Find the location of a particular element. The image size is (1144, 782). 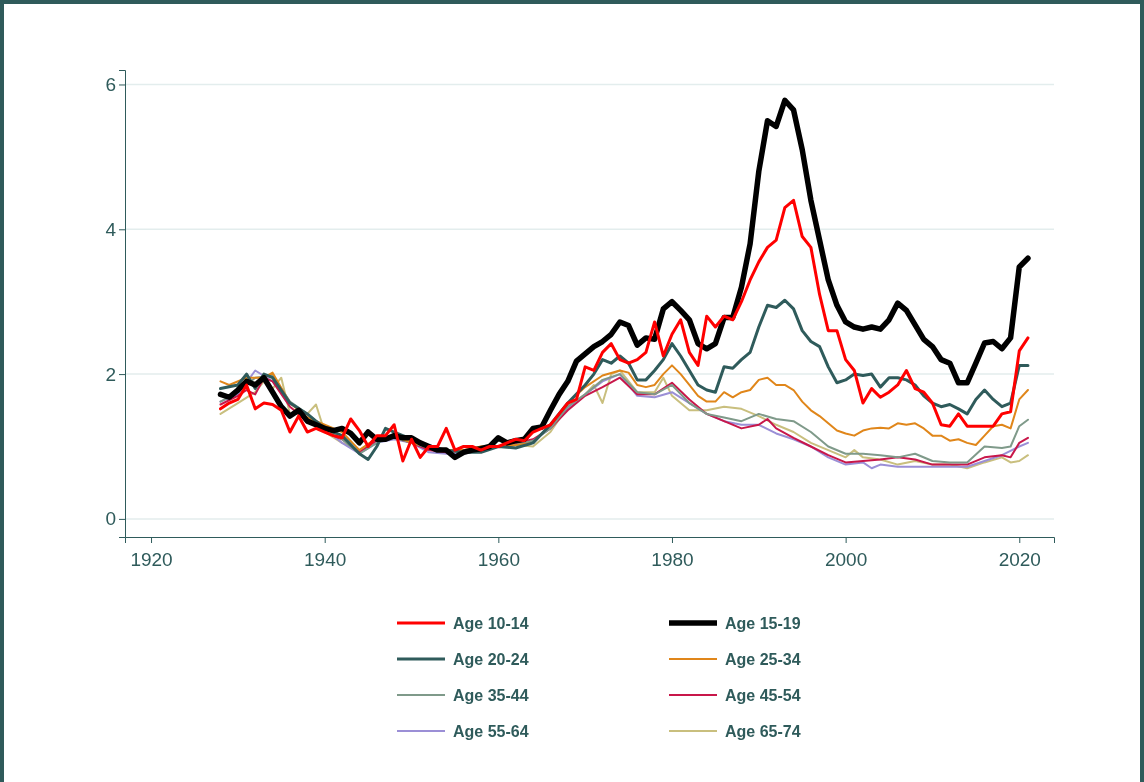

legend-label: Age 20-24 is located at coordinates (491, 659).